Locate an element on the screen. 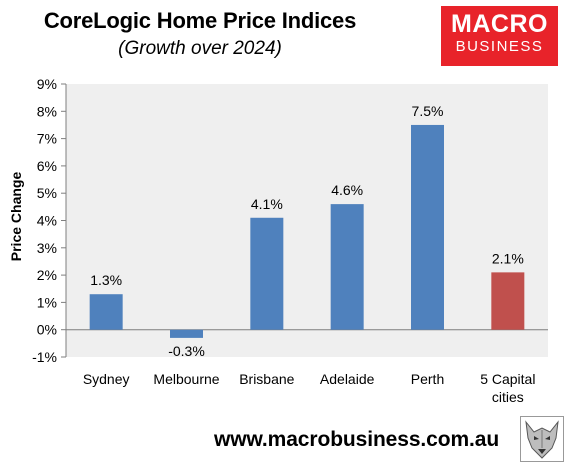 This screenshot has height=467, width=569. data-label: 4.6% is located at coordinates (347, 190).